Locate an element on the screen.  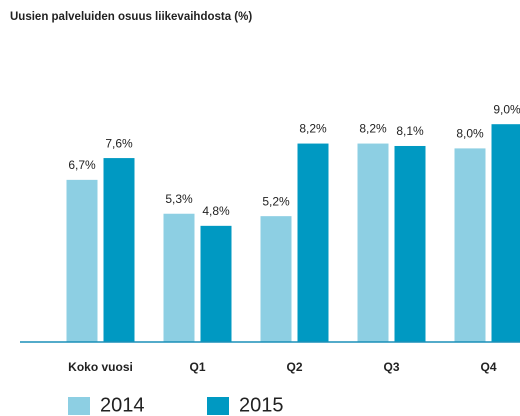
value-label: 5,3% is located at coordinates (179, 199).